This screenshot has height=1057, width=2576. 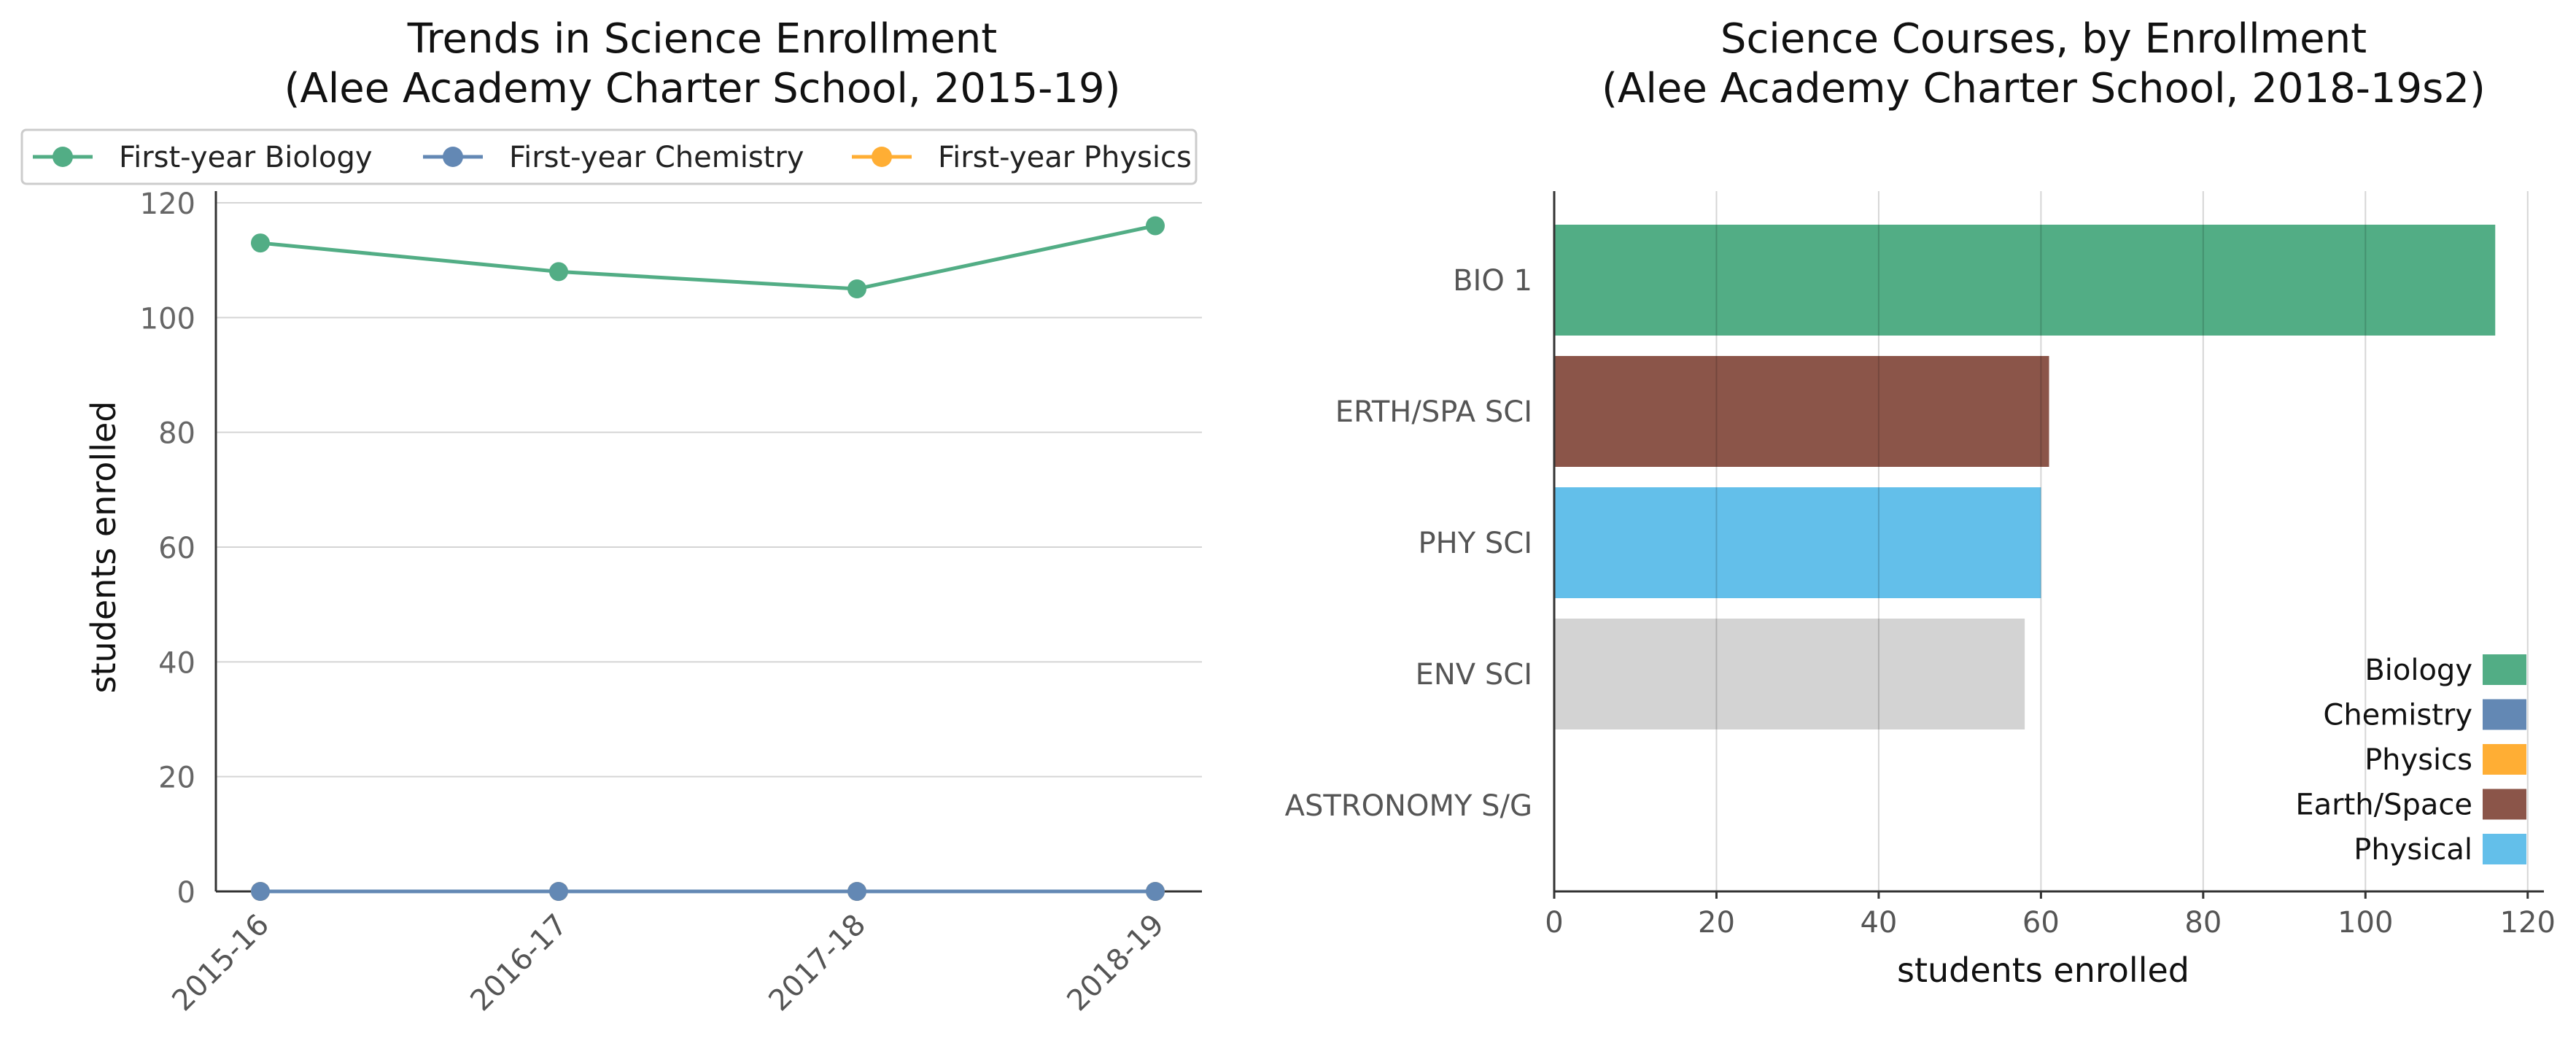 What do you see at coordinates (657, 157) in the screenshot?
I see `legend-label: First-year Chemistry` at bounding box center [657, 157].